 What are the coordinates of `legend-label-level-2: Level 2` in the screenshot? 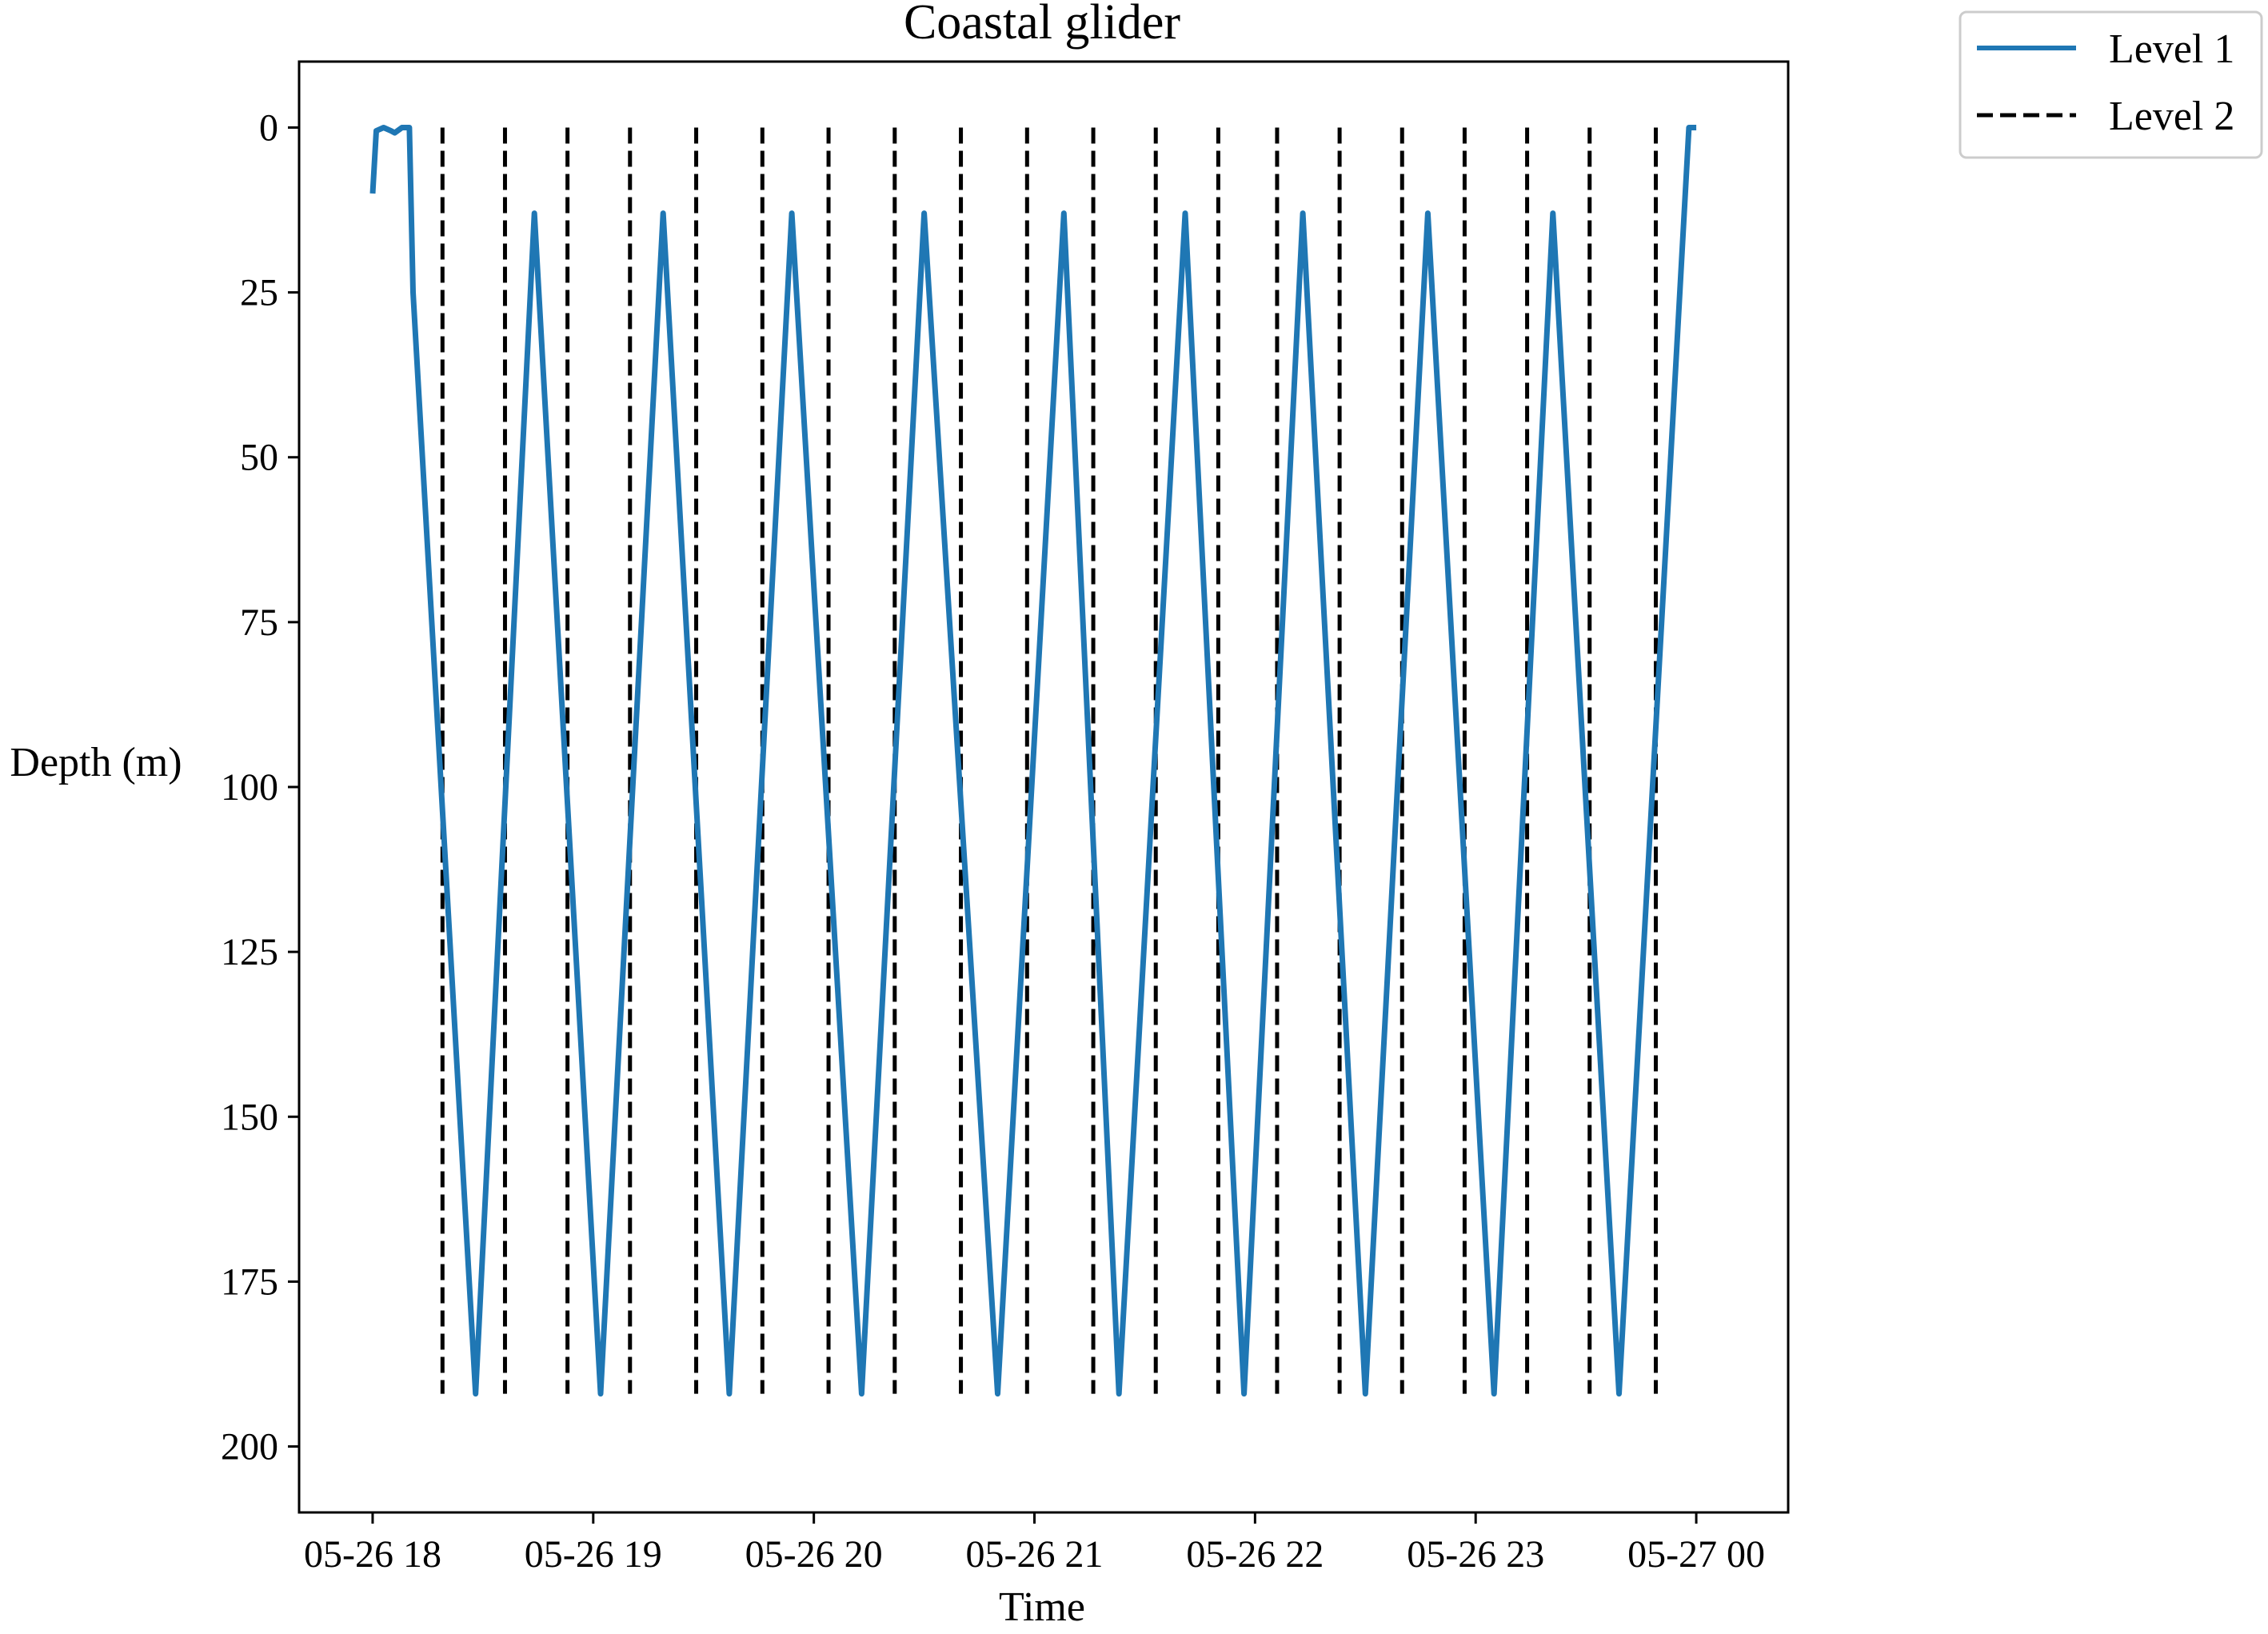 It's located at (2171, 116).